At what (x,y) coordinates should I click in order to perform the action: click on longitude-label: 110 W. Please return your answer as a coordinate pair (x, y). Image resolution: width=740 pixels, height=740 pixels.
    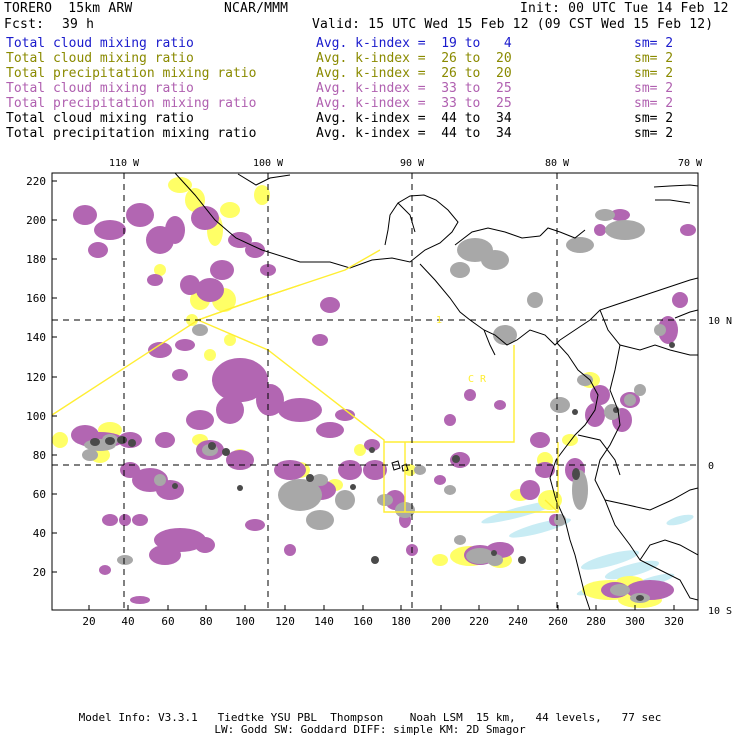
    Looking at the image, I should click on (124, 163).